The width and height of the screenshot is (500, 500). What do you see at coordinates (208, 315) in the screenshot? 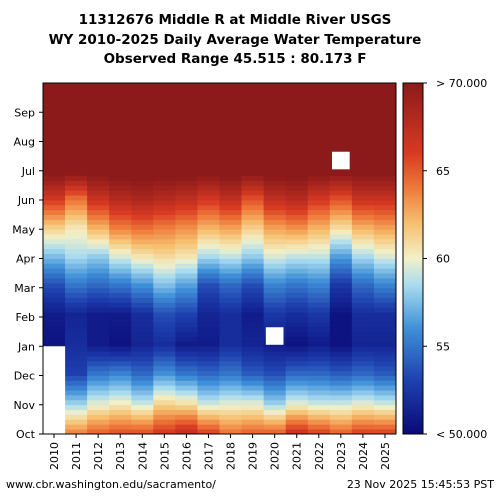
I see `heat-cell-2017-Feb` at bounding box center [208, 315].